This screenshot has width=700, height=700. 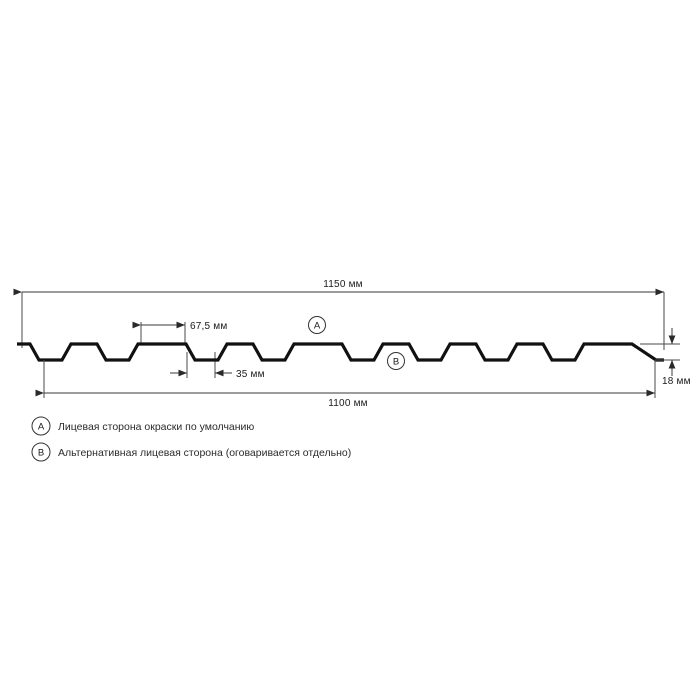 I want to click on legend-a-text: Лицевая сторона окраски по умолчанию, so click(x=156, y=427).